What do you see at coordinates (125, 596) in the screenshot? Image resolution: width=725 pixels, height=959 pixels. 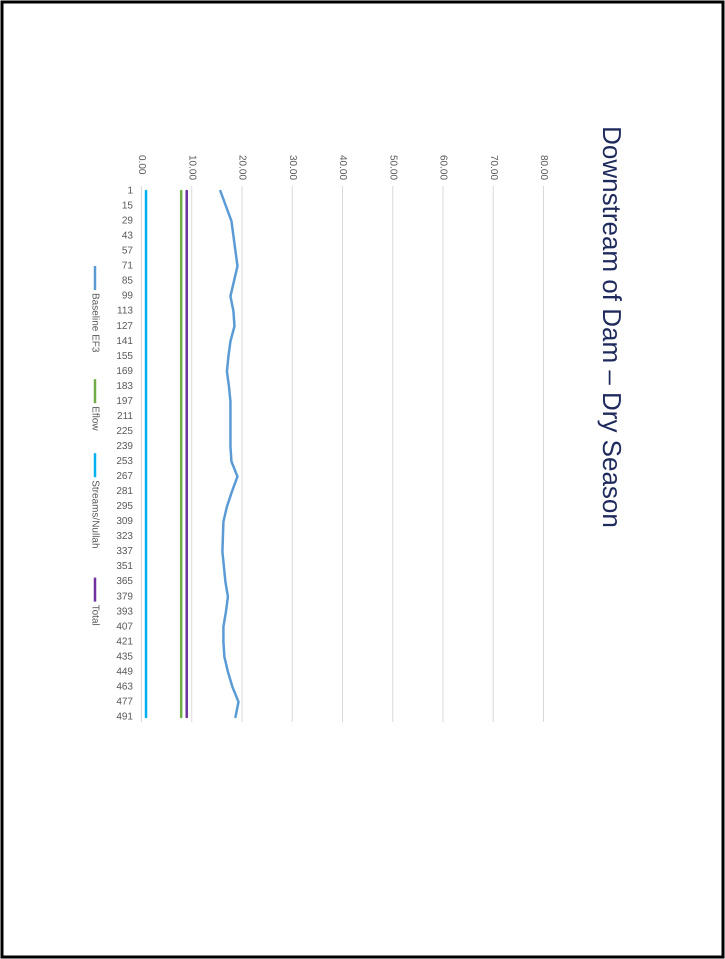 I see `y-tick-label: 379` at bounding box center [125, 596].